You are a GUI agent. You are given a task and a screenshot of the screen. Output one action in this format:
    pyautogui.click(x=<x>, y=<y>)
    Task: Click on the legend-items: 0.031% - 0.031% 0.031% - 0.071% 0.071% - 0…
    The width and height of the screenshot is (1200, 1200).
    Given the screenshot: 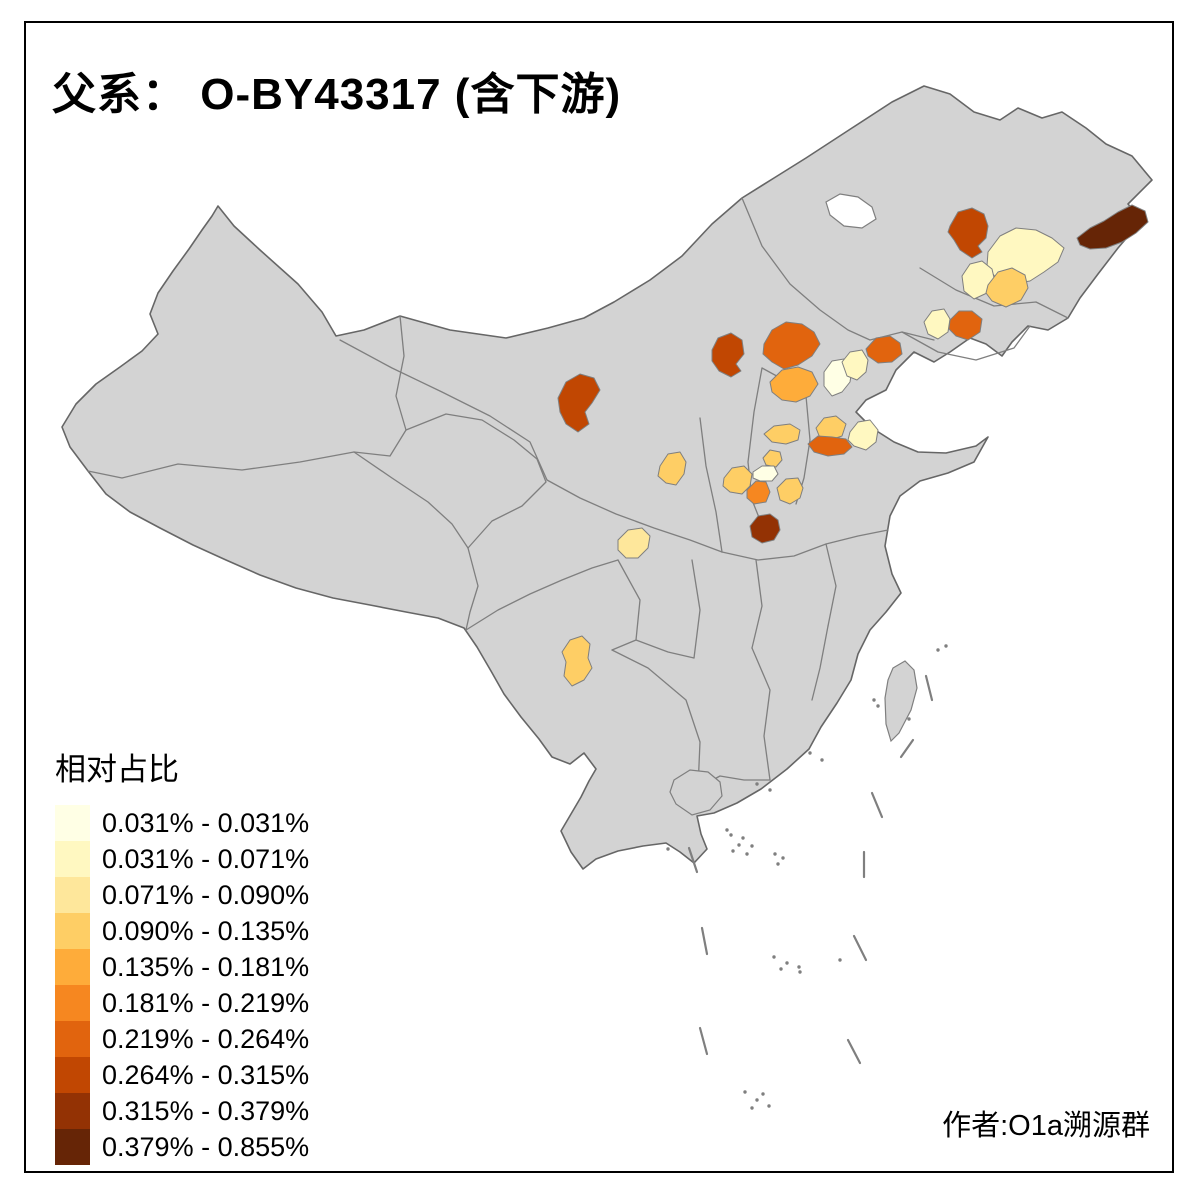 What is the action you would take?
    pyautogui.click(x=182, y=985)
    